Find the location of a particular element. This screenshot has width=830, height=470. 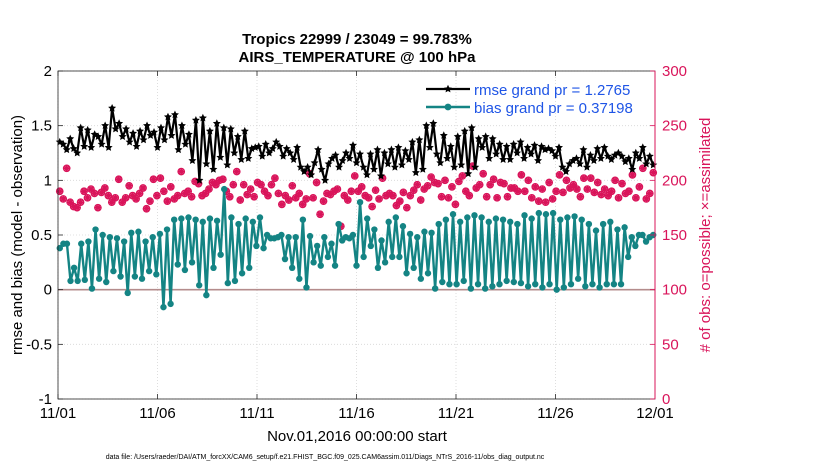

legend-bias-label: bias grand pr = 0.37198 is located at coordinates (553, 108).